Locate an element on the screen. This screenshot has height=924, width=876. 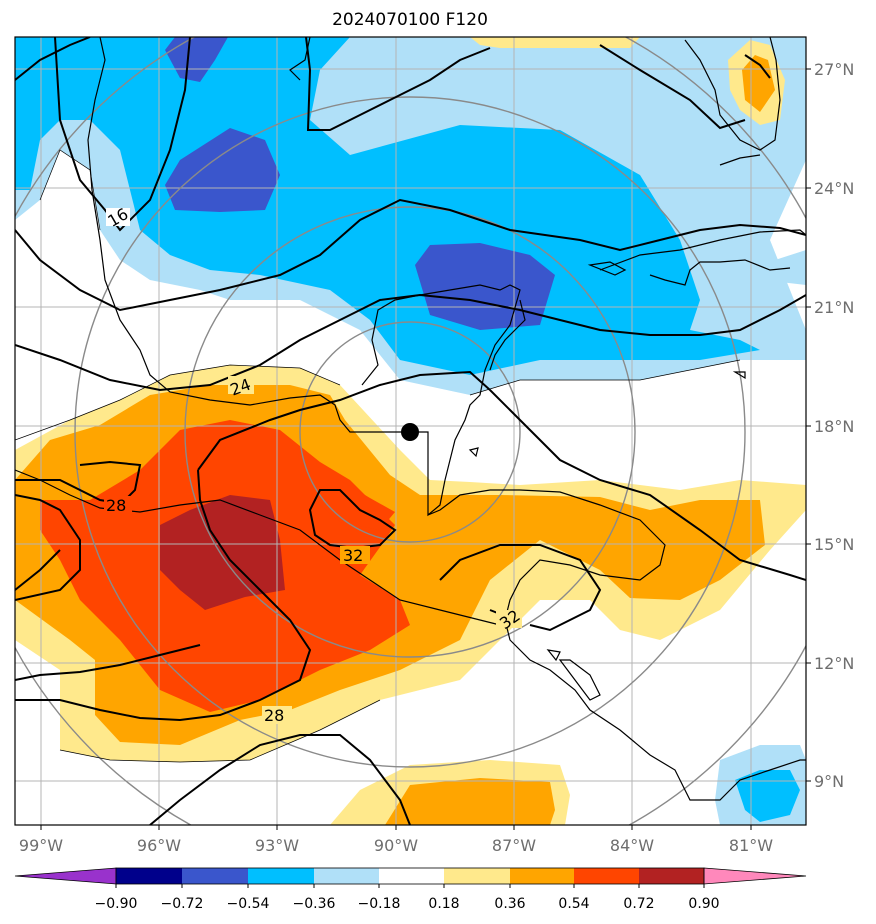
lon-label: 93°W is located at coordinates (277, 845).